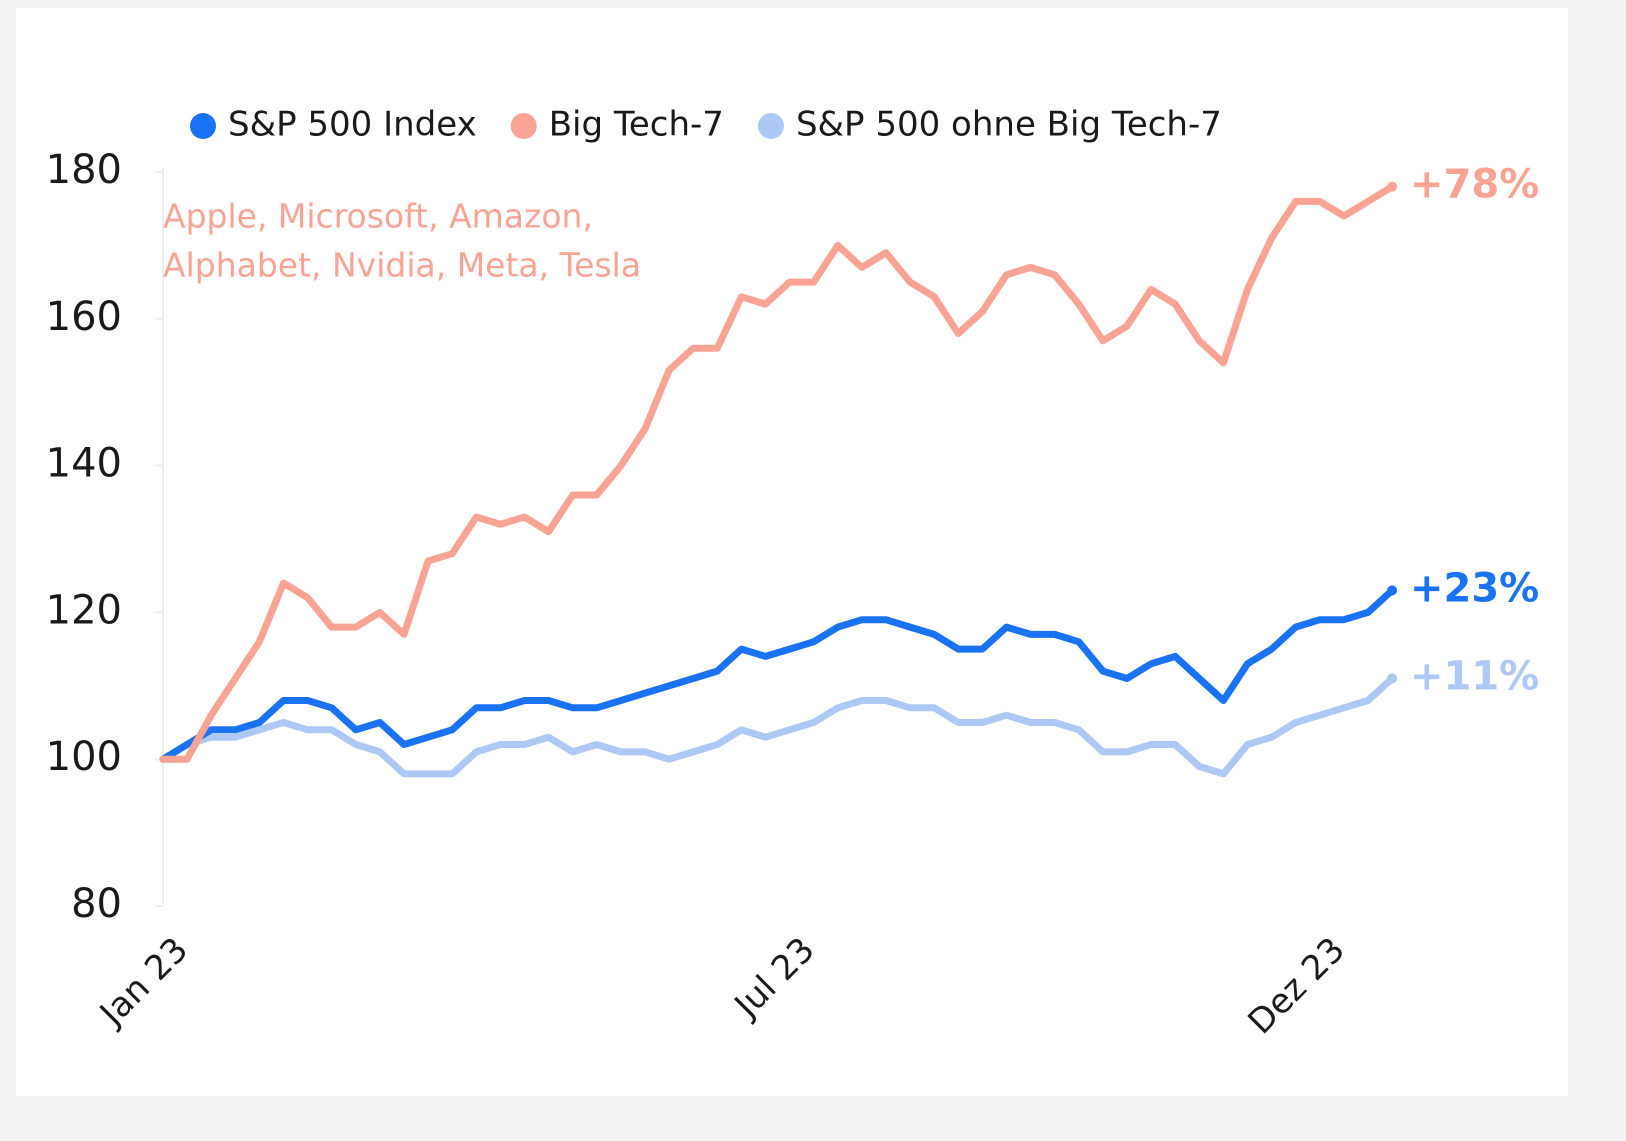  I want to click on y-tick-label: 80, so click(96, 904).